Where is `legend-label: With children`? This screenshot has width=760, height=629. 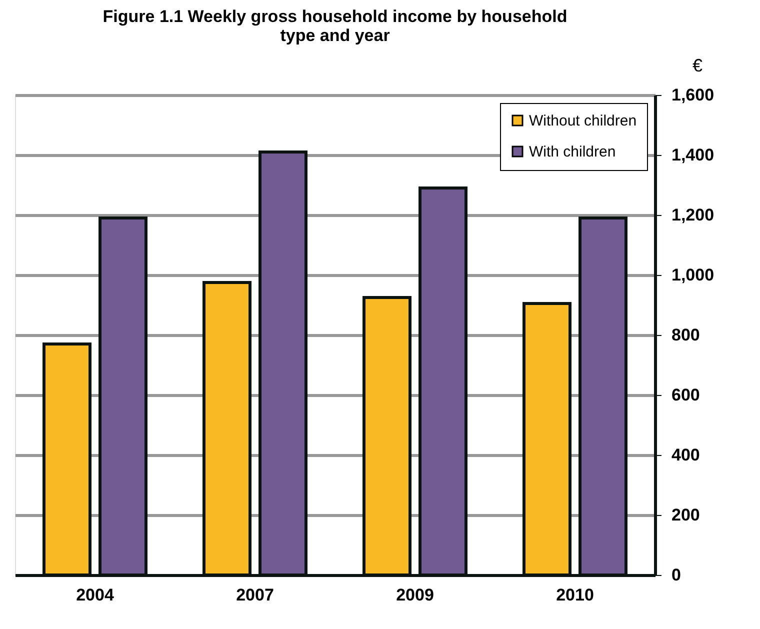
legend-label: With children is located at coordinates (572, 152).